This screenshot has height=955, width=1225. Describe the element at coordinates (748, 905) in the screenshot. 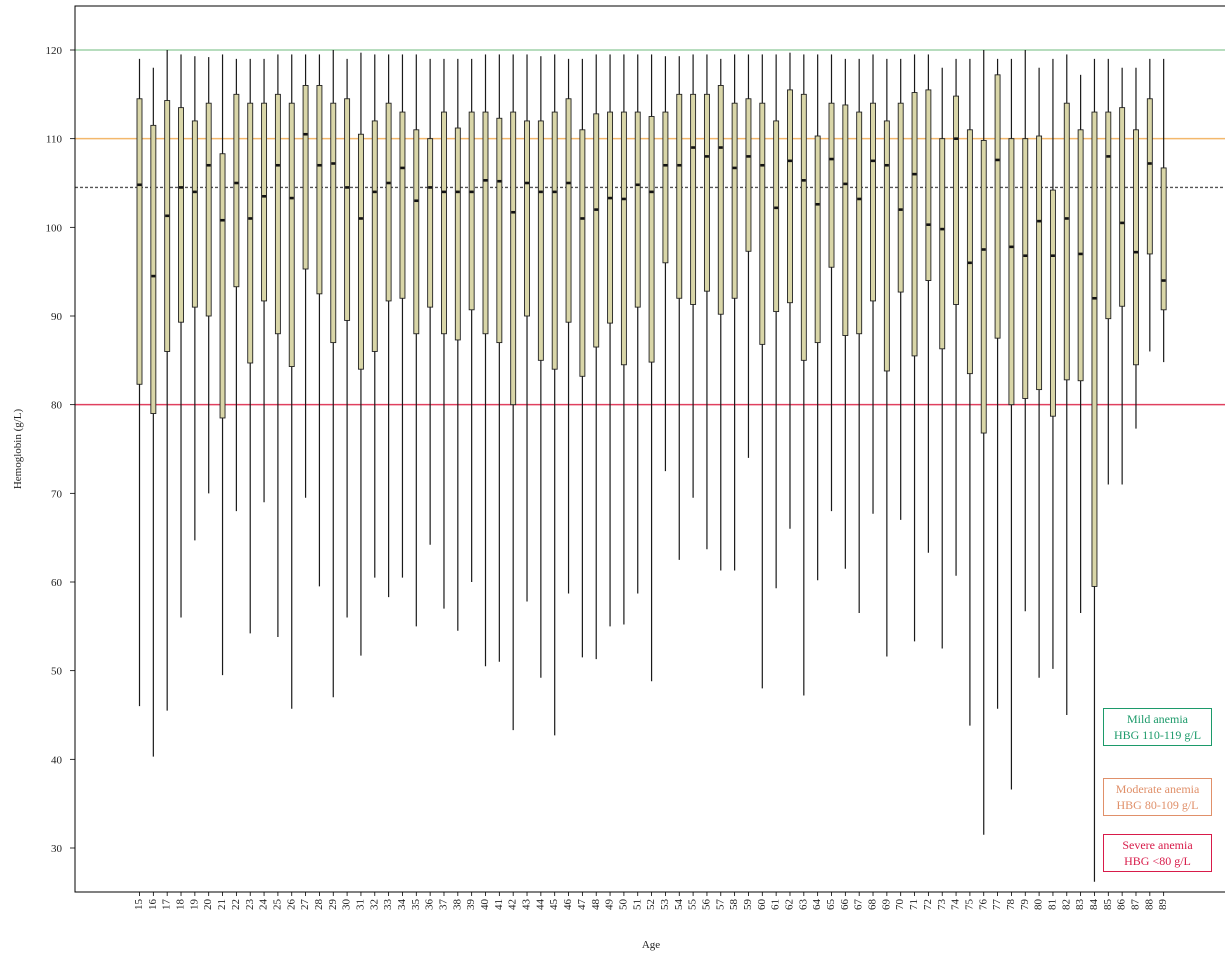

I see `x-tick-label: 59` at that location.